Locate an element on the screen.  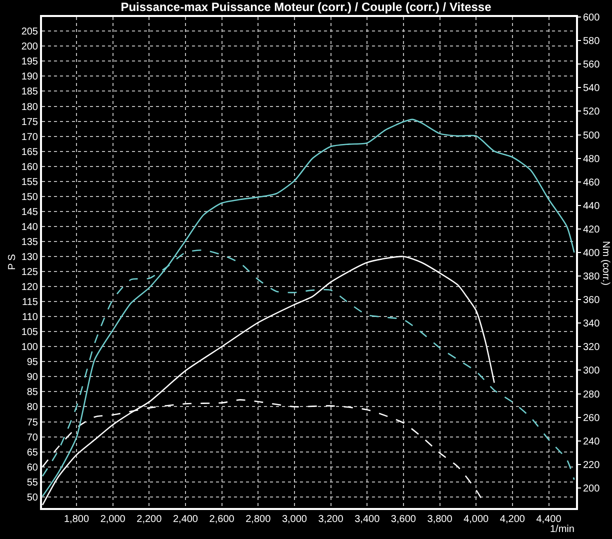
x-tick-label: 4,200 is located at coordinates (513, 519).